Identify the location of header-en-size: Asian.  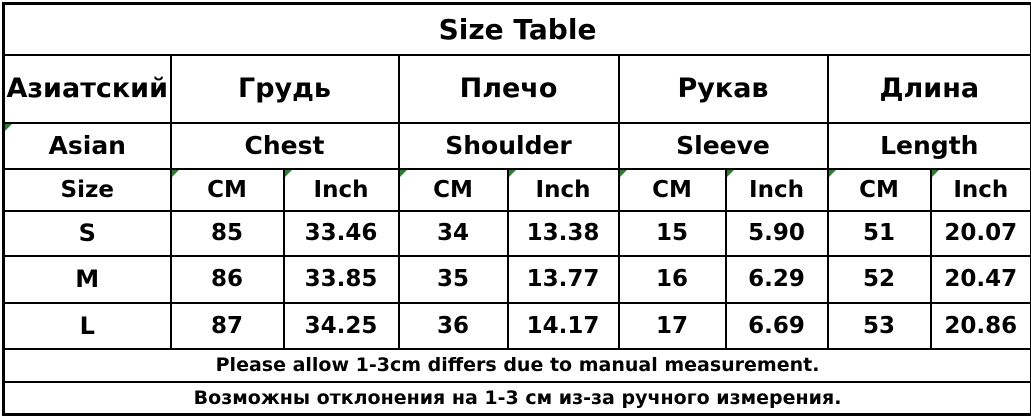
(87, 145).